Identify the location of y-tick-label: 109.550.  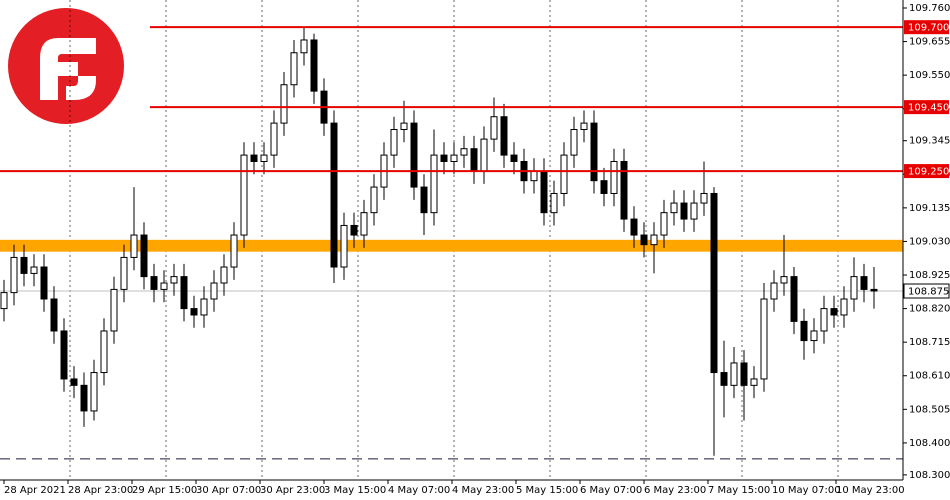
(929, 75).